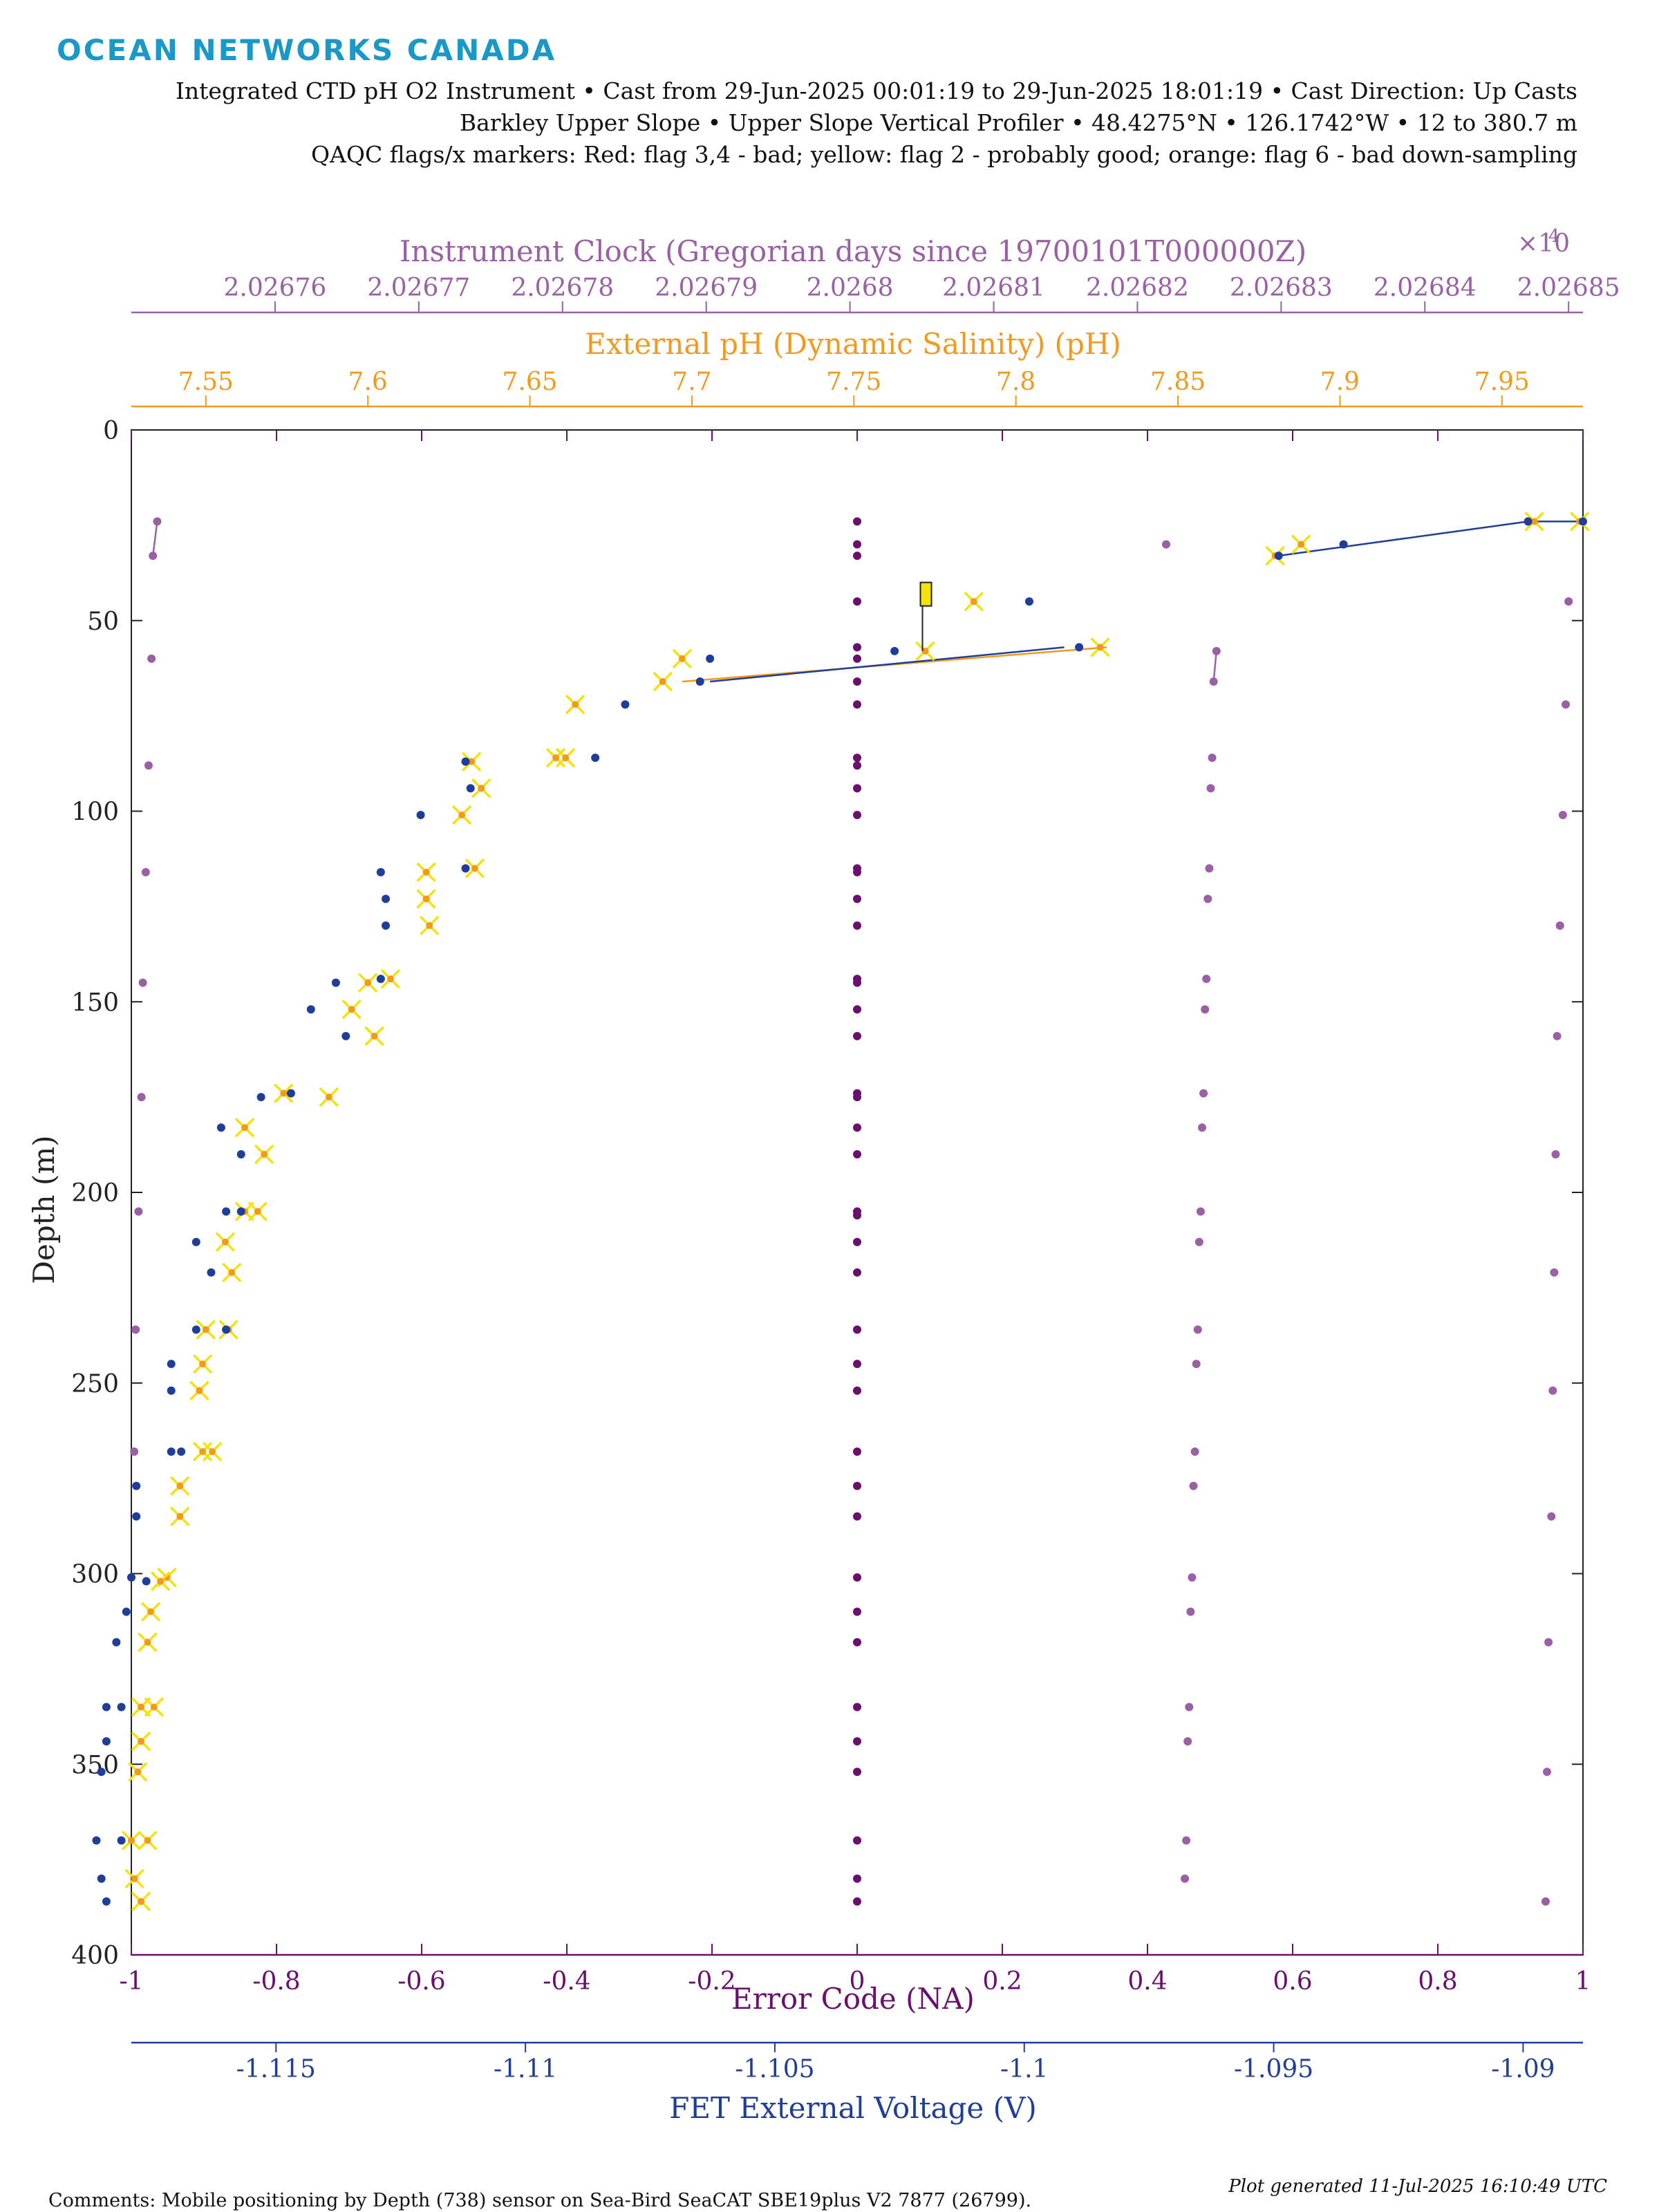 Image resolution: width=1659 pixels, height=2212 pixels. What do you see at coordinates (1544, 243) in the screenshot?
I see `clock-axis-multiplier: ×10` at bounding box center [1544, 243].